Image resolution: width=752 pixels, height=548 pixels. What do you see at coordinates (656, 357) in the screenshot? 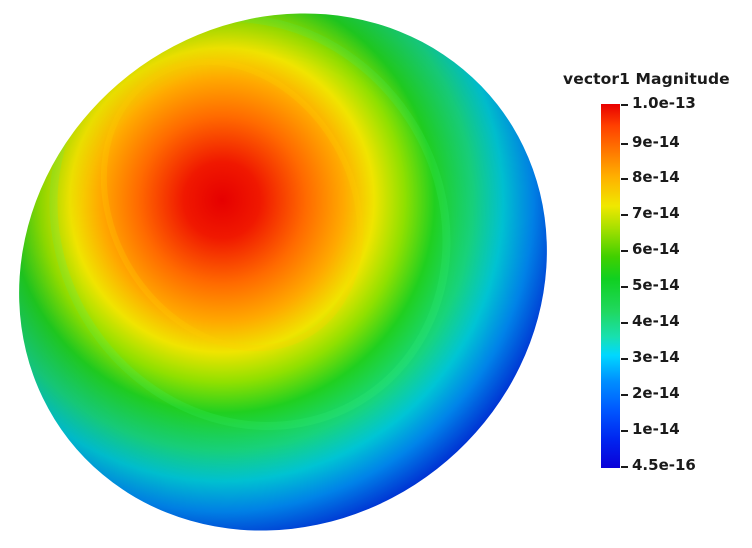
I see `legend-label: 3e-14` at bounding box center [656, 357].